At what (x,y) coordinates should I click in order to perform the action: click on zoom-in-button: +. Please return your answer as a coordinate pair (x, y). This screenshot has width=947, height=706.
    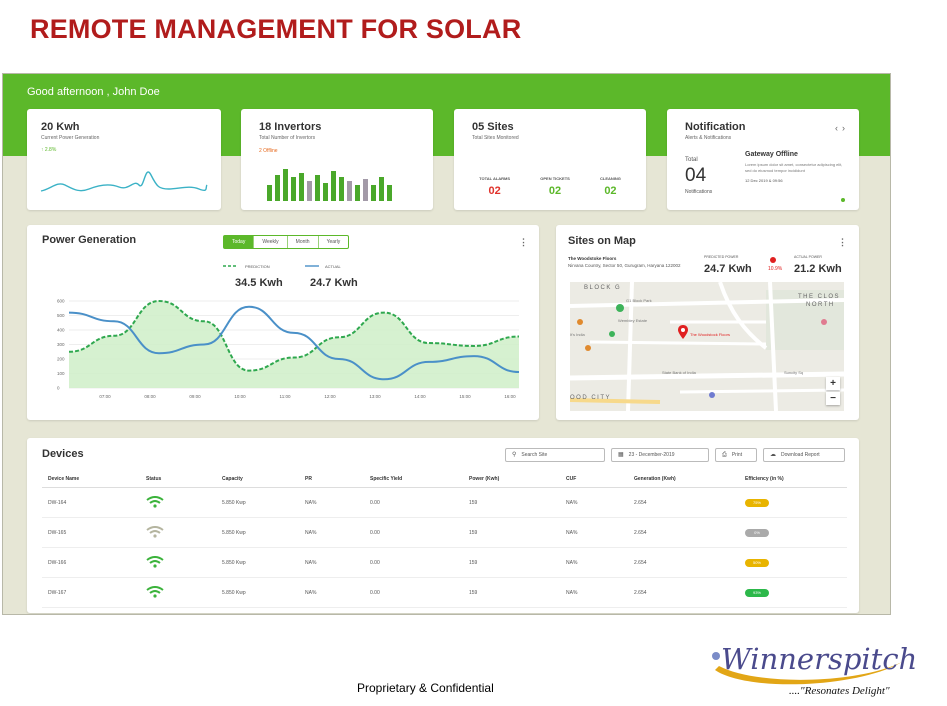
    Looking at the image, I should click on (833, 383).